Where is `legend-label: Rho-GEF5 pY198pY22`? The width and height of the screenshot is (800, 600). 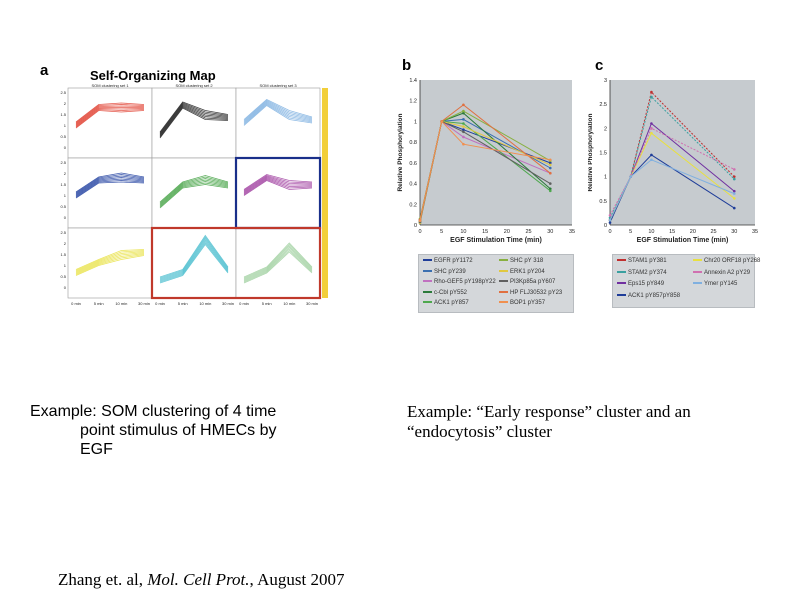 legend-label: Rho-GEF5 pY198pY22 is located at coordinates (465, 282).